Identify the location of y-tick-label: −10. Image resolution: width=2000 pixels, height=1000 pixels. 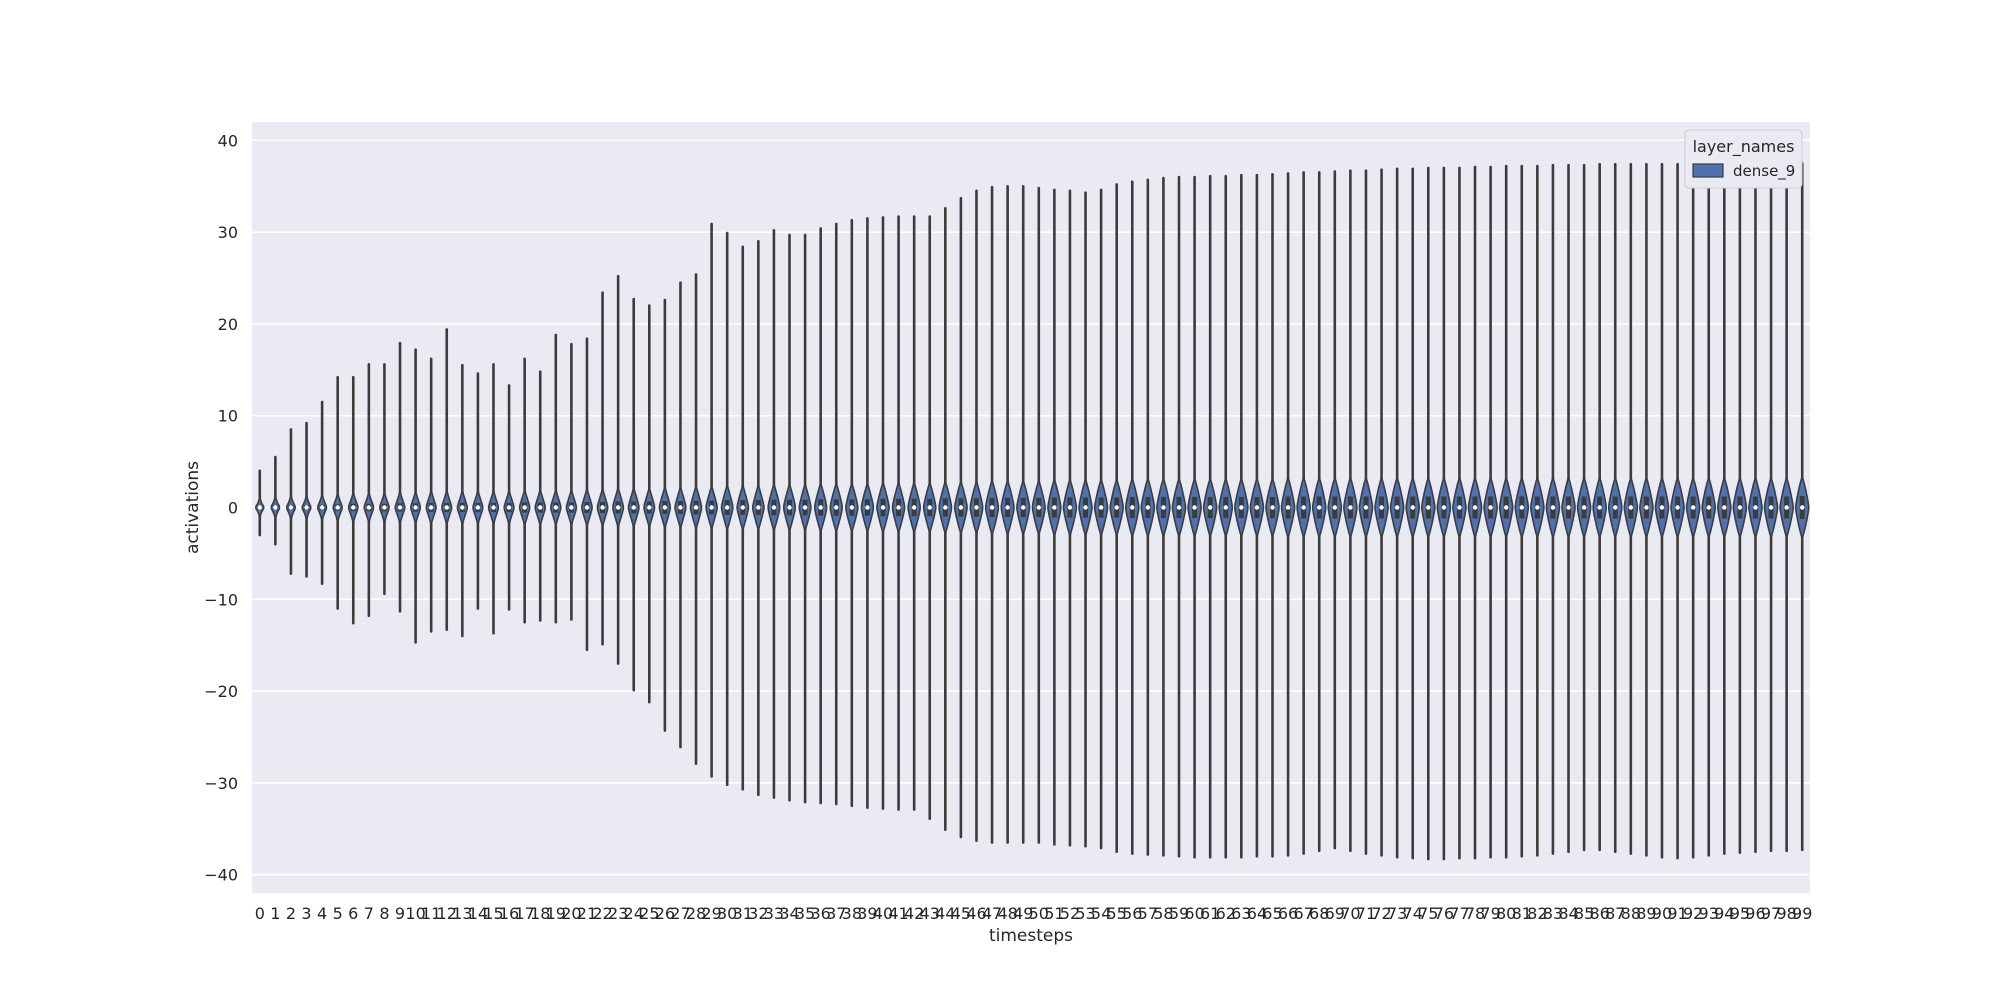
(221, 599).